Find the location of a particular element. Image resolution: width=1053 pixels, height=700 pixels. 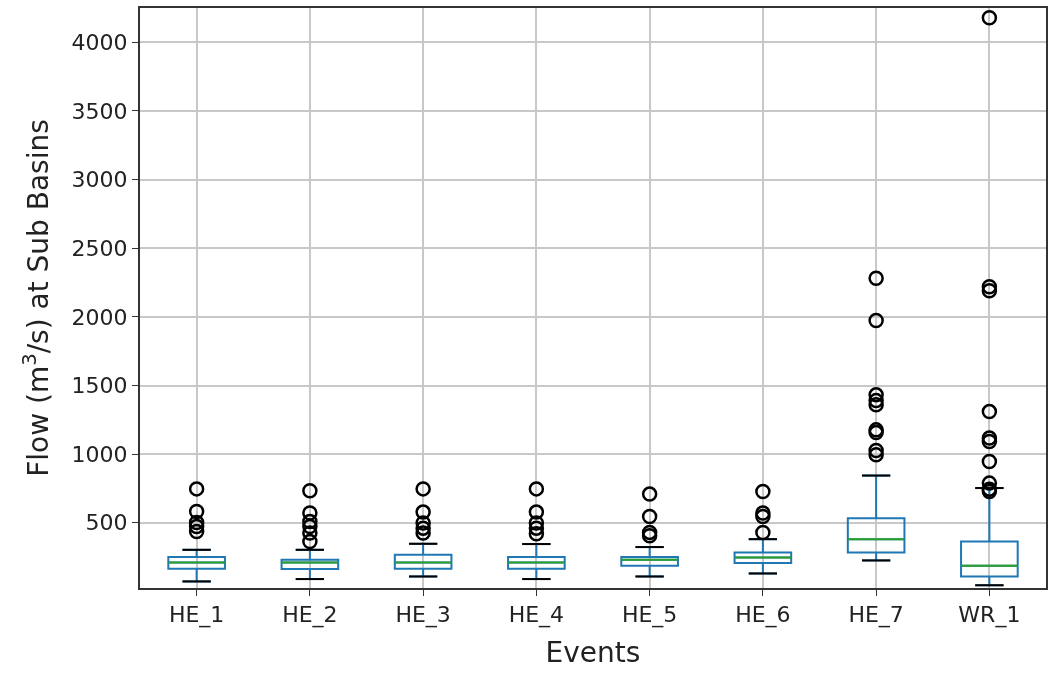

y-tick-label: 1500 is located at coordinates (99, 386).